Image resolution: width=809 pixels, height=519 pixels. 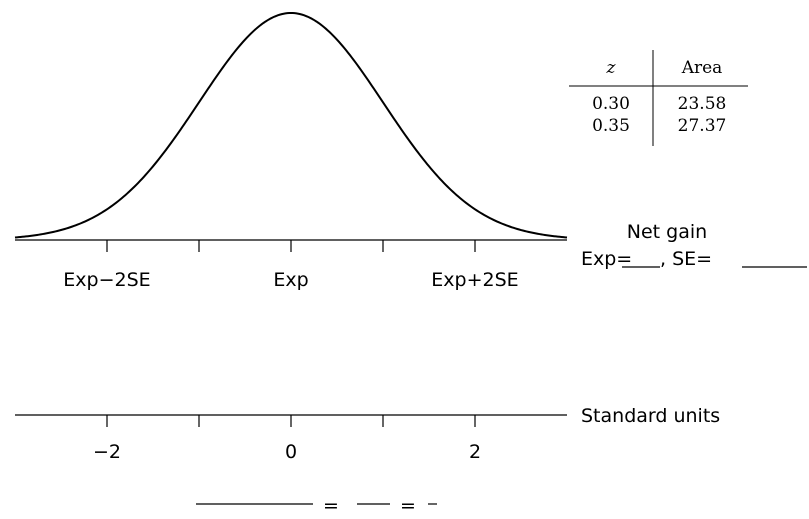 I want to click on equation-equals-1: =, so click(x=331, y=506).